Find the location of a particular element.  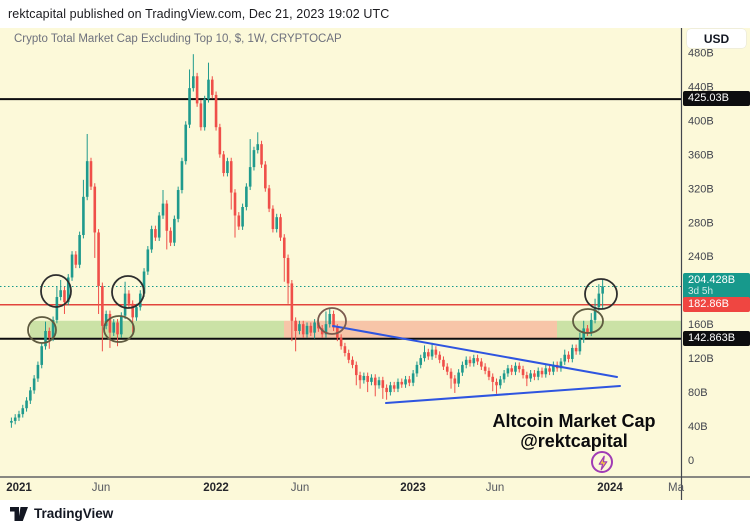

trendline-wedge-upper is located at coordinates (475, 351).